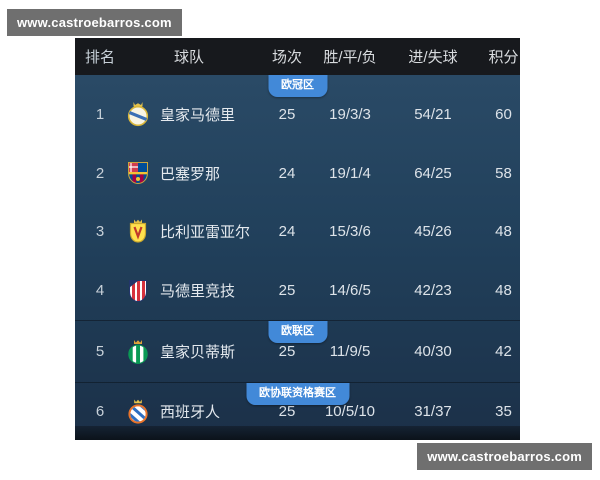  What do you see at coordinates (138, 173) in the screenshot?
I see `barcelona-crest-icon` at bounding box center [138, 173].